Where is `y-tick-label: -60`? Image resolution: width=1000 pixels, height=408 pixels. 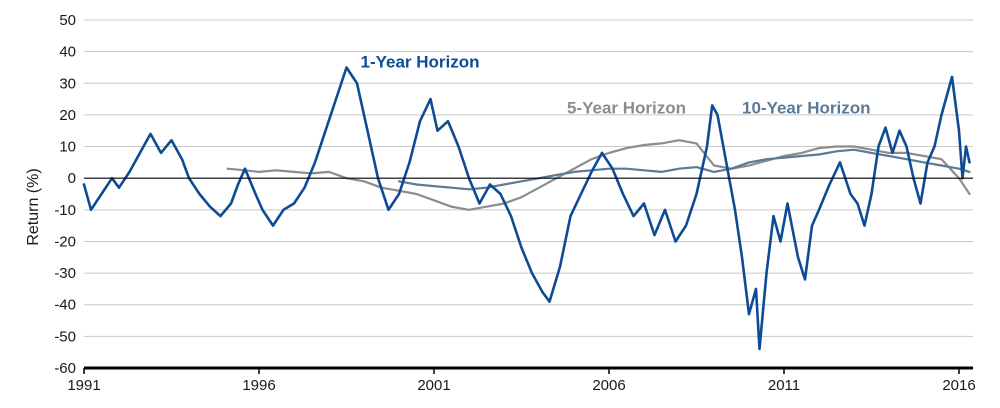 y-tick-label: -60 is located at coordinates (65, 368).